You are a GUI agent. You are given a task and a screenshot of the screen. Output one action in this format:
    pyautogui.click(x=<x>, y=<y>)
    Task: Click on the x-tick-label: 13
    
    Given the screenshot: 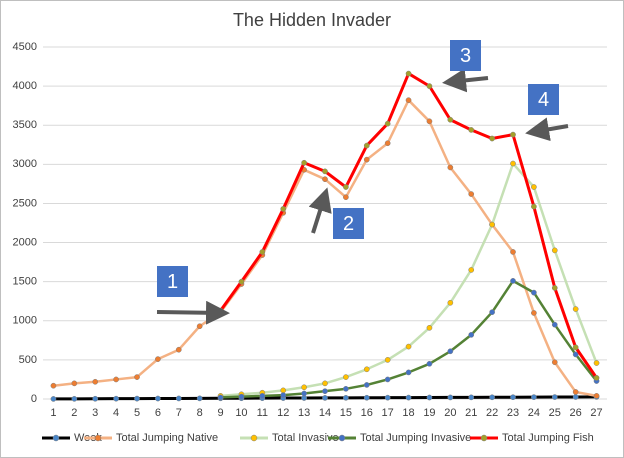 What is the action you would take?
    pyautogui.click(x=304, y=413)
    